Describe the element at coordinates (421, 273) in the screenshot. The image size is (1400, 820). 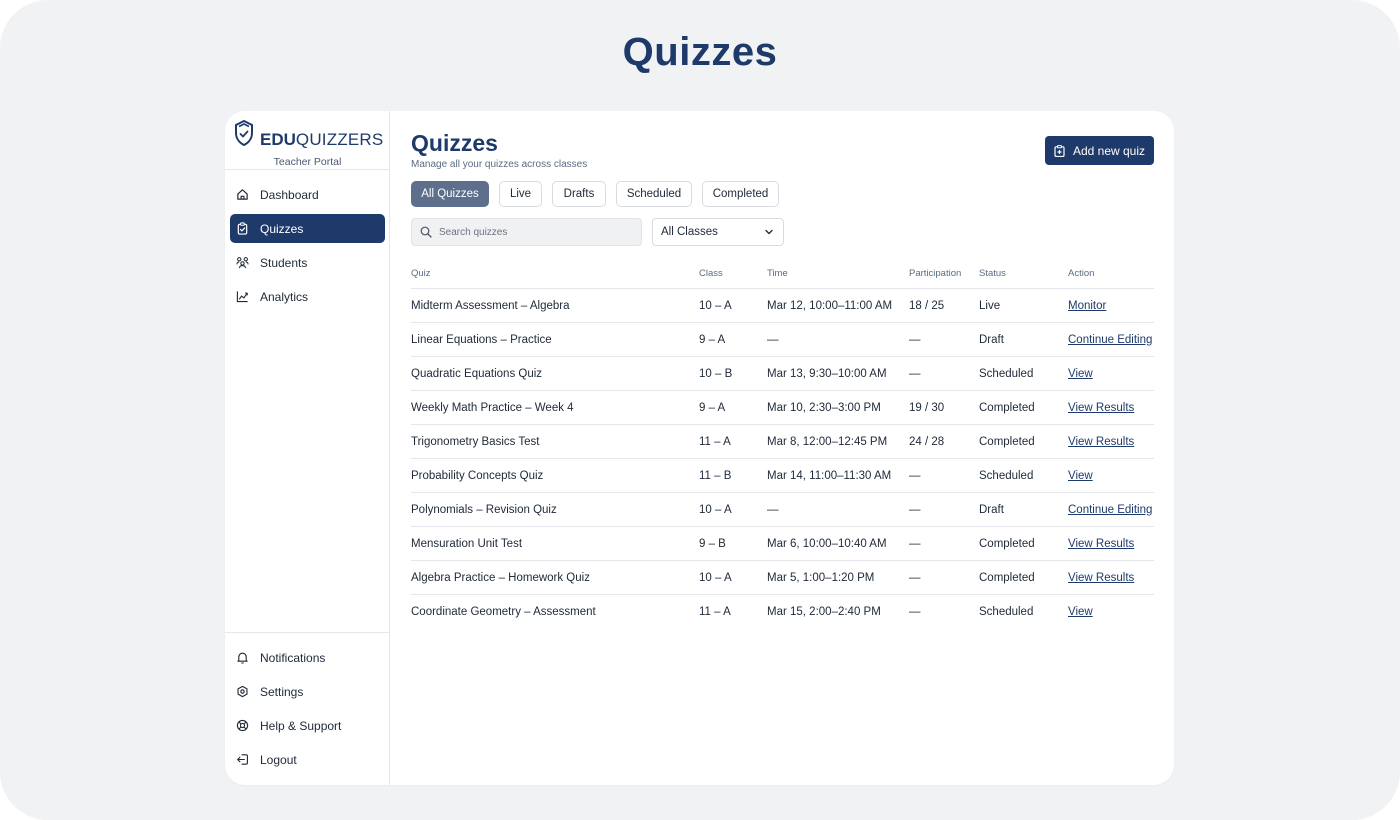
I see `column-header-quiz: Quiz` at that location.